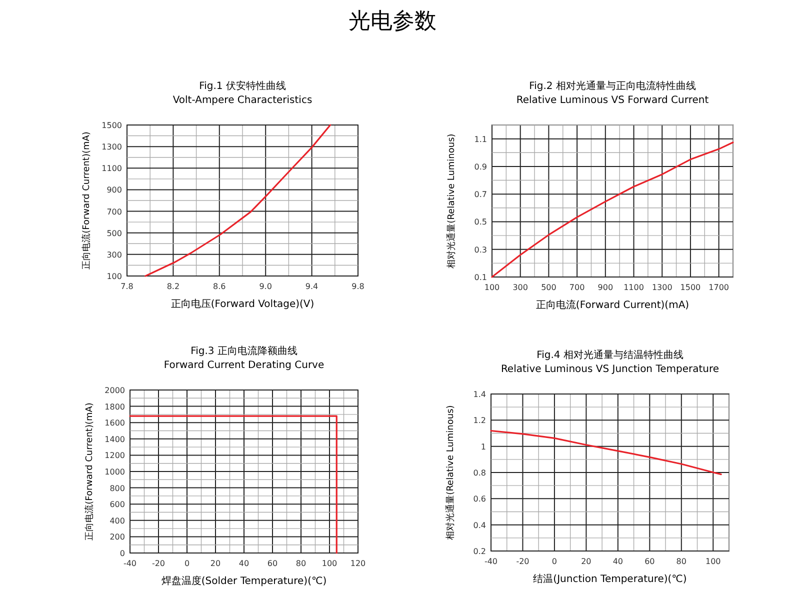 The image size is (785, 595). Describe the element at coordinates (114, 255) in the screenshot. I see `y-tick-label: 300` at that location.